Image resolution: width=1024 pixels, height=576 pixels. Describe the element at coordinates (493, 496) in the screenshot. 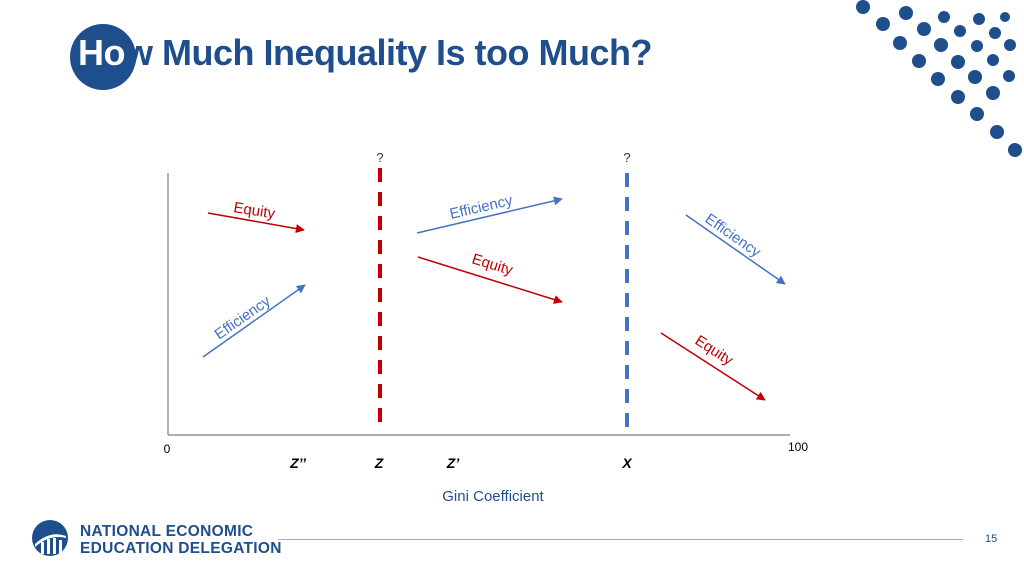

I see `x-axis-title: Gini Coefficient` at that location.